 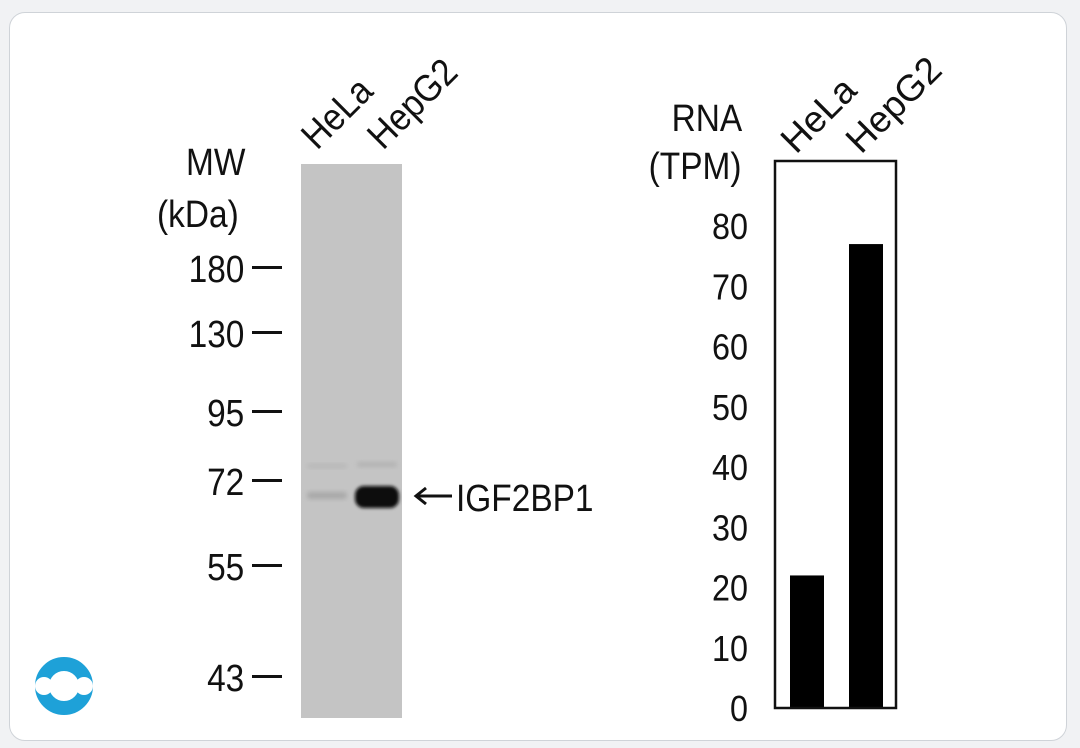 What do you see at coordinates (216, 335) in the screenshot?
I see `marker-label-130: 130` at bounding box center [216, 335].